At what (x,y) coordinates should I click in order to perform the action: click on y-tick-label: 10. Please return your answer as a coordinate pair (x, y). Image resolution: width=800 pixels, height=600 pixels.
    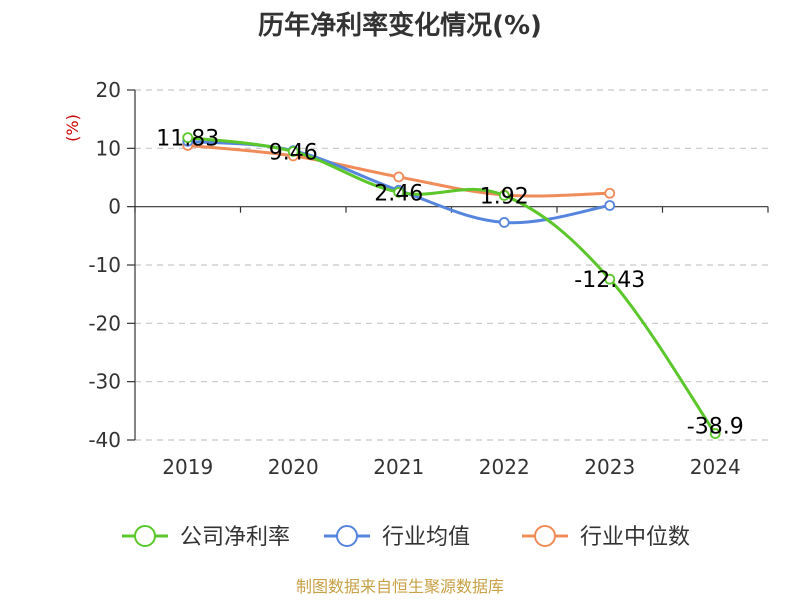
    Looking at the image, I should click on (108, 148).